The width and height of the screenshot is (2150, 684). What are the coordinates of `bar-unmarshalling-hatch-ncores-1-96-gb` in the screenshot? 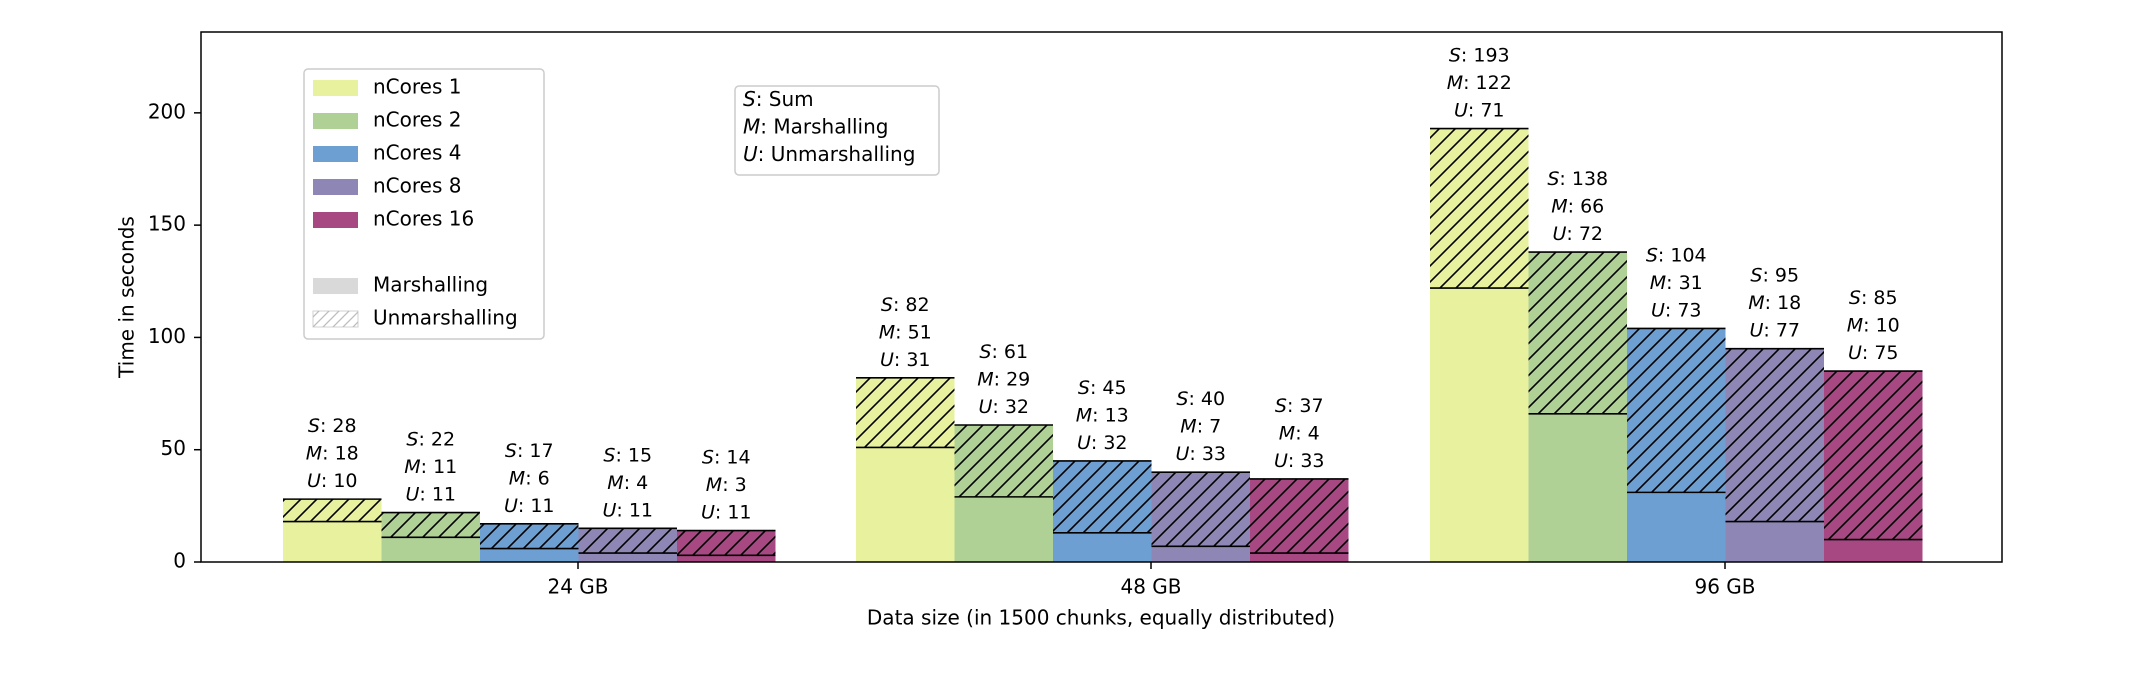 It's located at (1479, 208).